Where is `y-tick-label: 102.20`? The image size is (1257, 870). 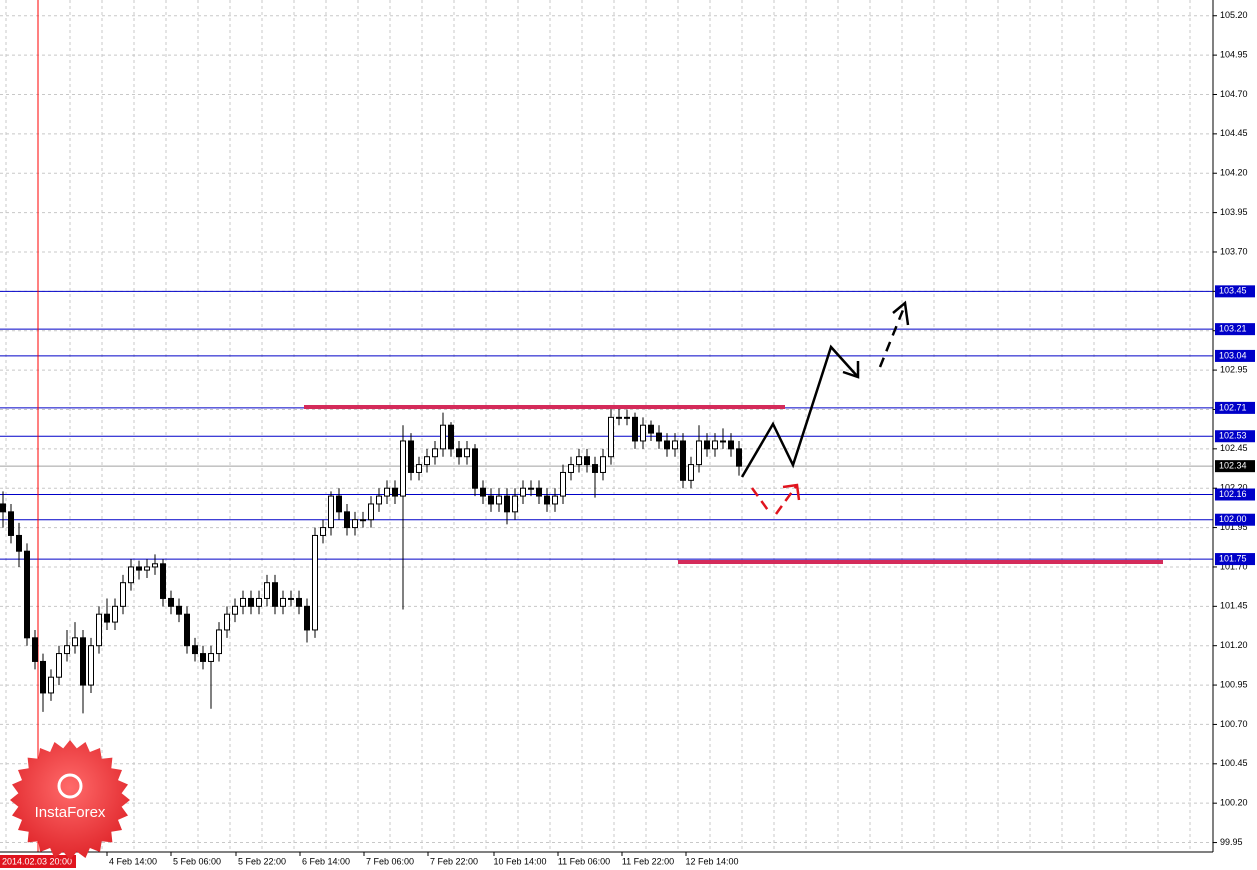 y-tick-label: 102.20 is located at coordinates (1234, 488).